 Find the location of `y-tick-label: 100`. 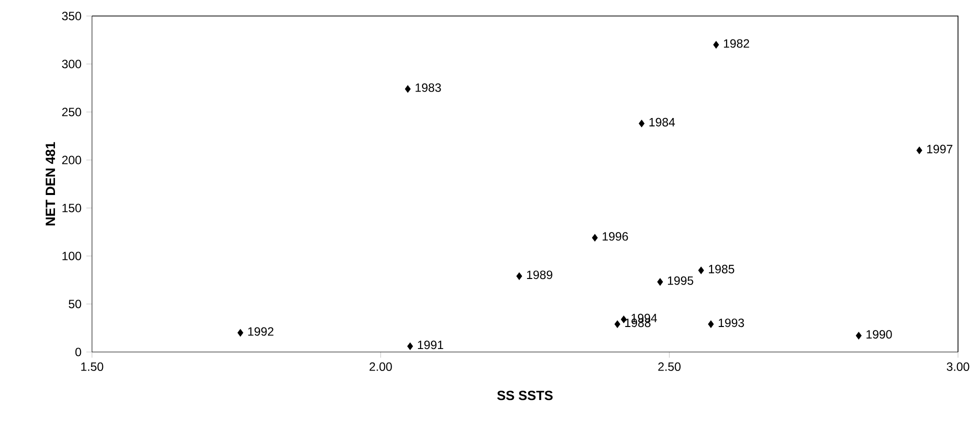

y-tick-label: 100 is located at coordinates (72, 256).